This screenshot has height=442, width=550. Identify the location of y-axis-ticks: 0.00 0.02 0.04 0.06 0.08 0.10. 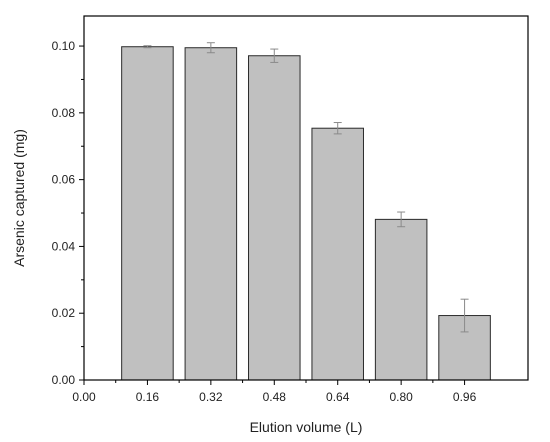
(68, 213).